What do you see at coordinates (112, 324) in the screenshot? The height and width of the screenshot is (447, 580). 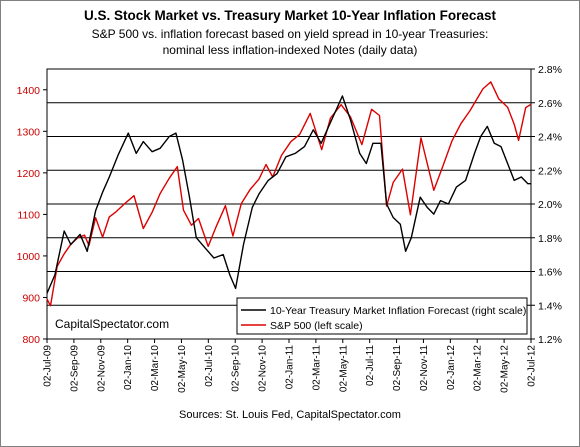 I see `chart-watermark: CapitalSpectator.com` at bounding box center [112, 324].